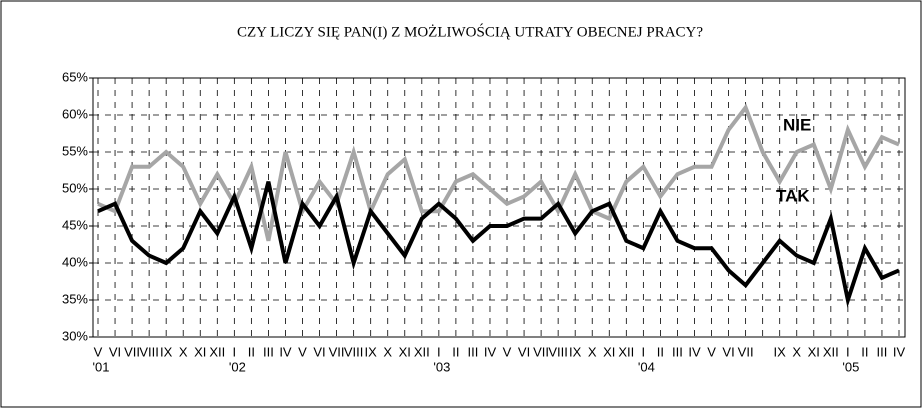  I want to click on y-tick-label: 45%, so click(75, 224).